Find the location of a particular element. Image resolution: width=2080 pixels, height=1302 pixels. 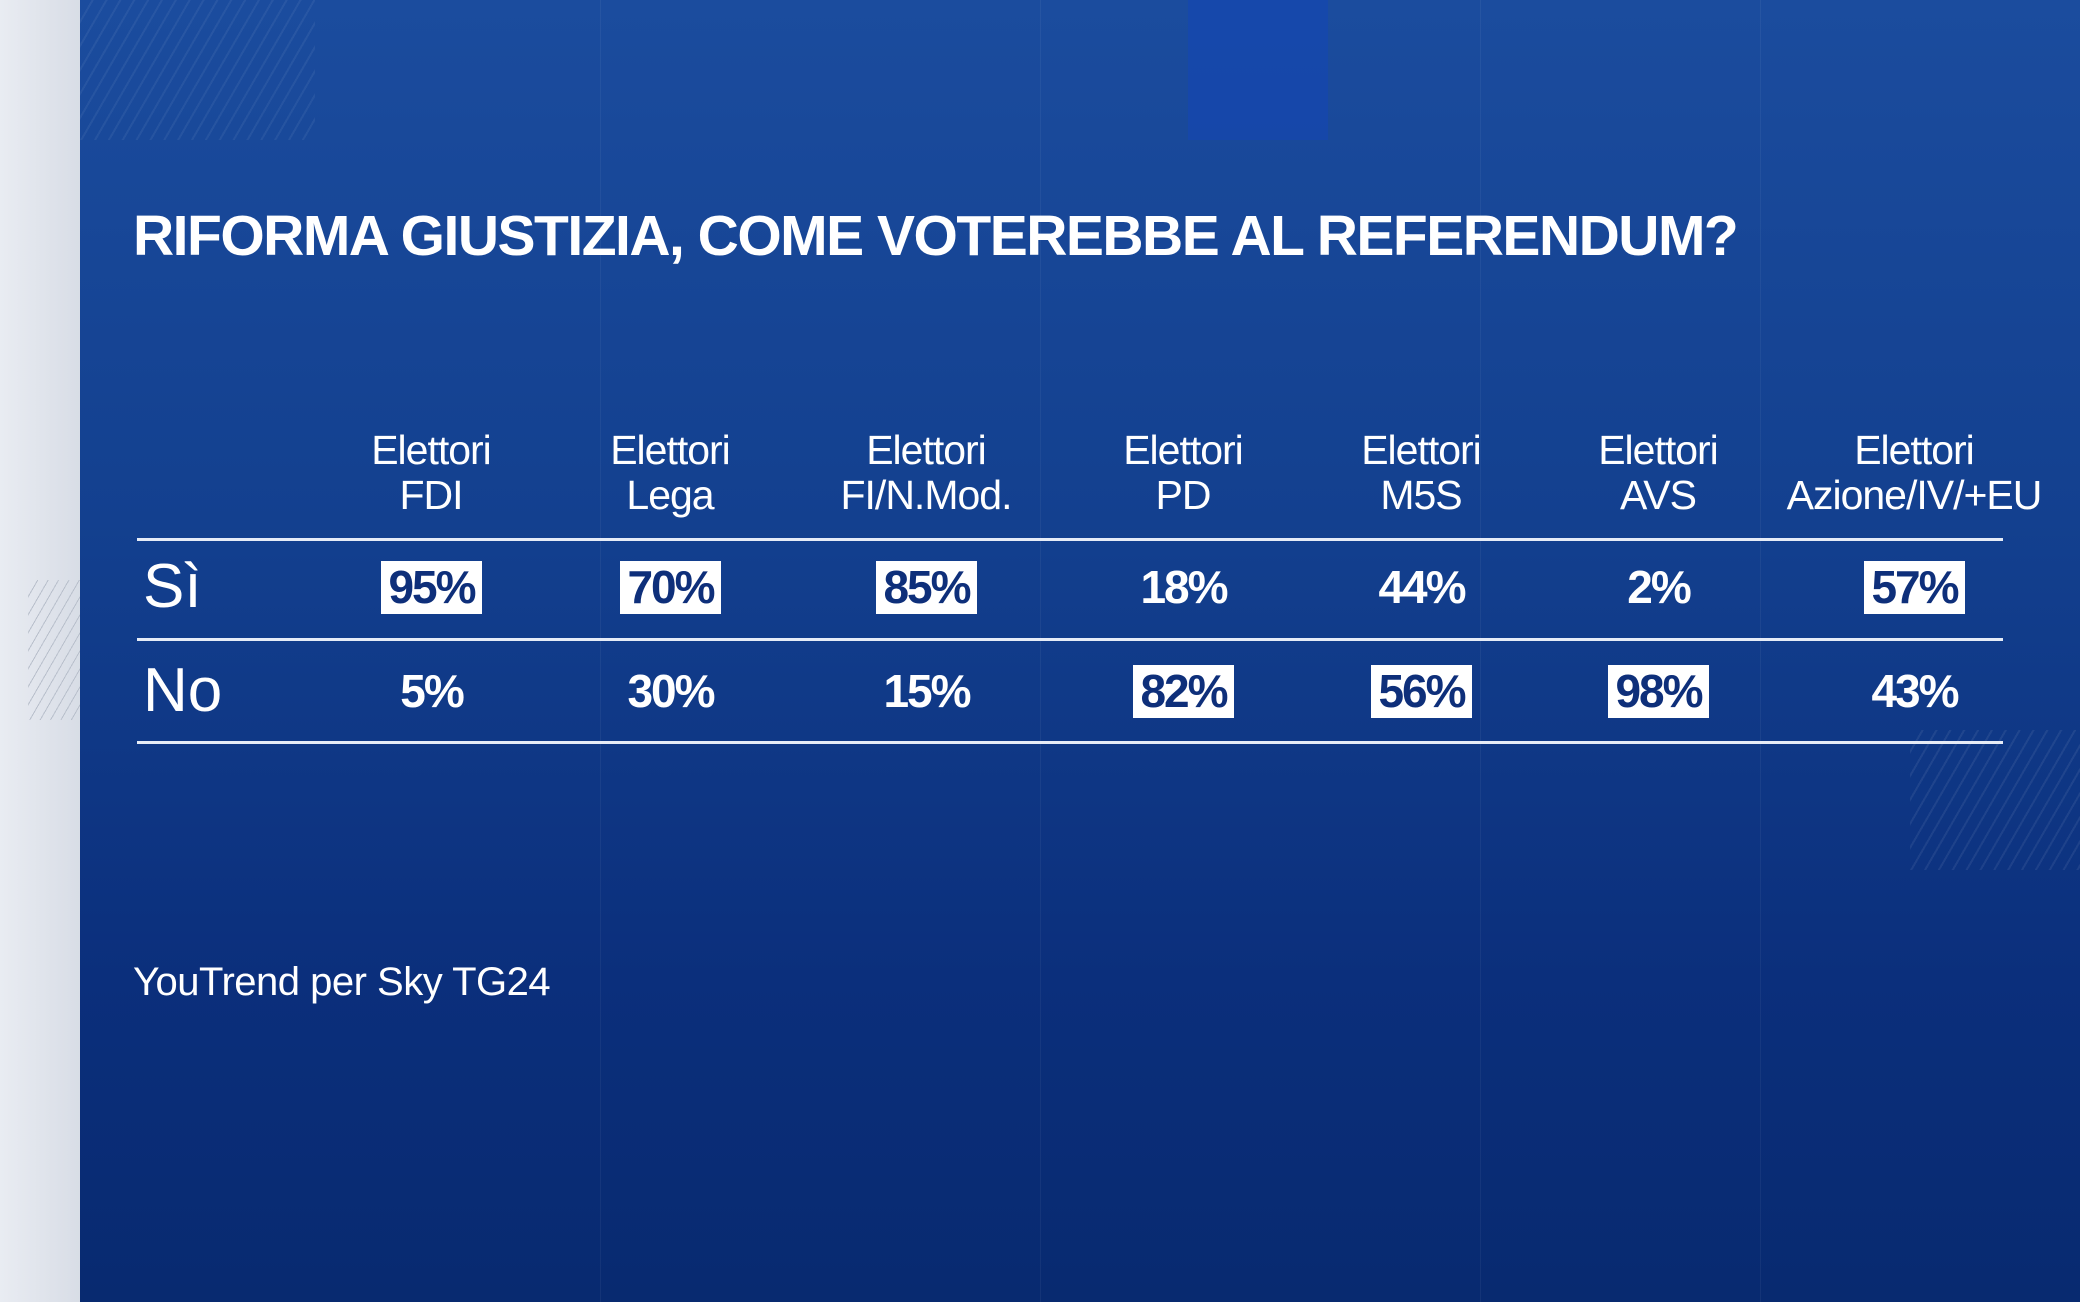

cell-value: 44% is located at coordinates (1422, 587).